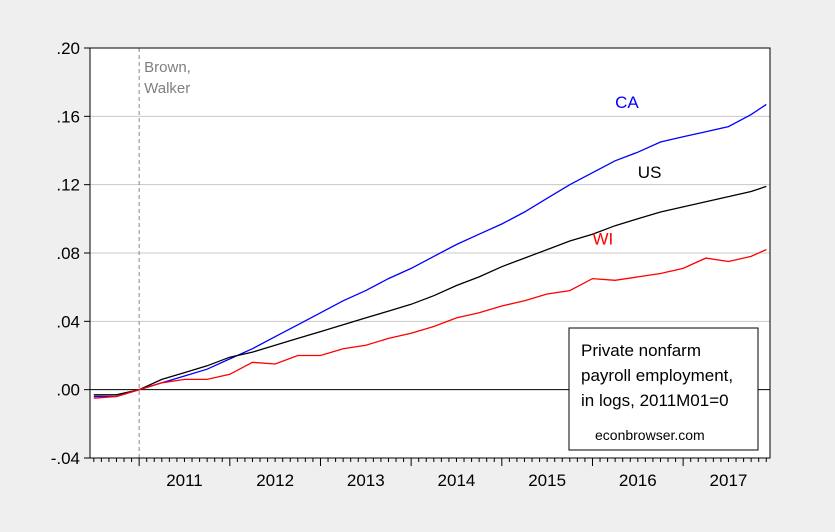  What do you see at coordinates (430, 474) in the screenshot?
I see `x-axis: 2011 2012 2013 2014 2015 2016 2017` at bounding box center [430, 474].